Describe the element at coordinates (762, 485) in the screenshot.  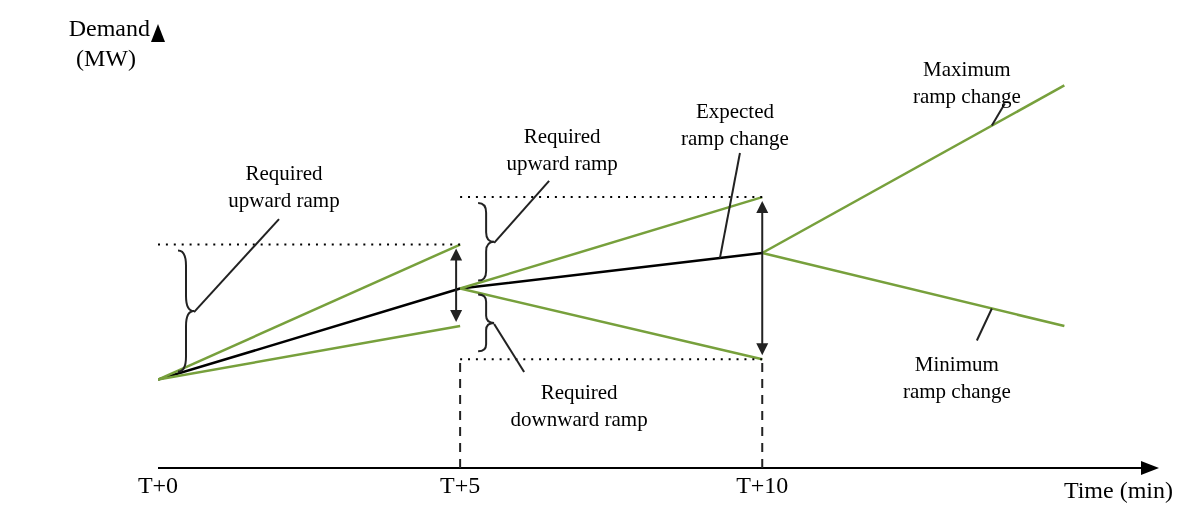
I see `x-tick-label: T+10` at that location.